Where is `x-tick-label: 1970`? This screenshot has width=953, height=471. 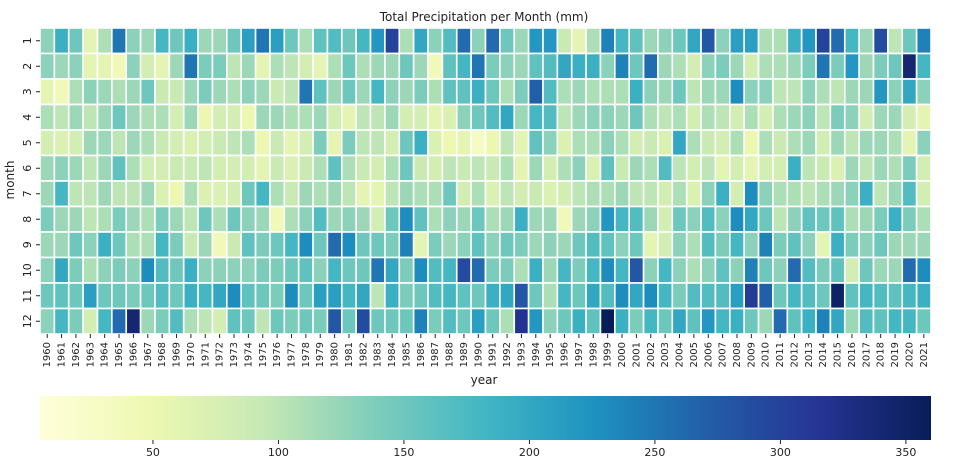
x-tick-label: 1970 is located at coordinates (191, 354).